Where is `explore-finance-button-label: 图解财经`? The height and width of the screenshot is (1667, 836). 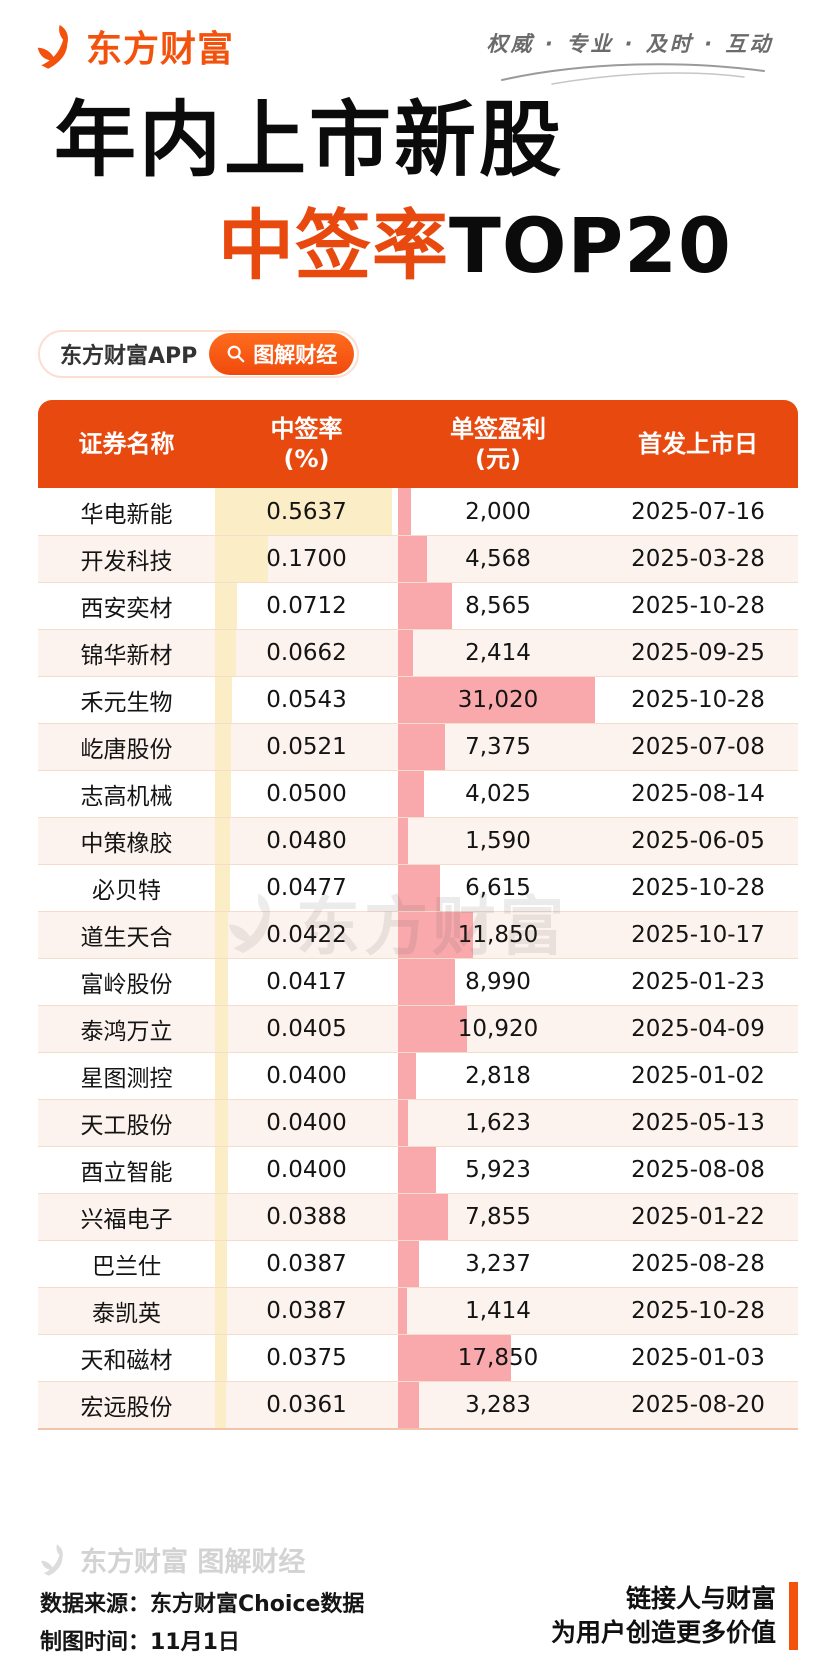
explore-finance-button-label: 图解财经 is located at coordinates (295, 355).